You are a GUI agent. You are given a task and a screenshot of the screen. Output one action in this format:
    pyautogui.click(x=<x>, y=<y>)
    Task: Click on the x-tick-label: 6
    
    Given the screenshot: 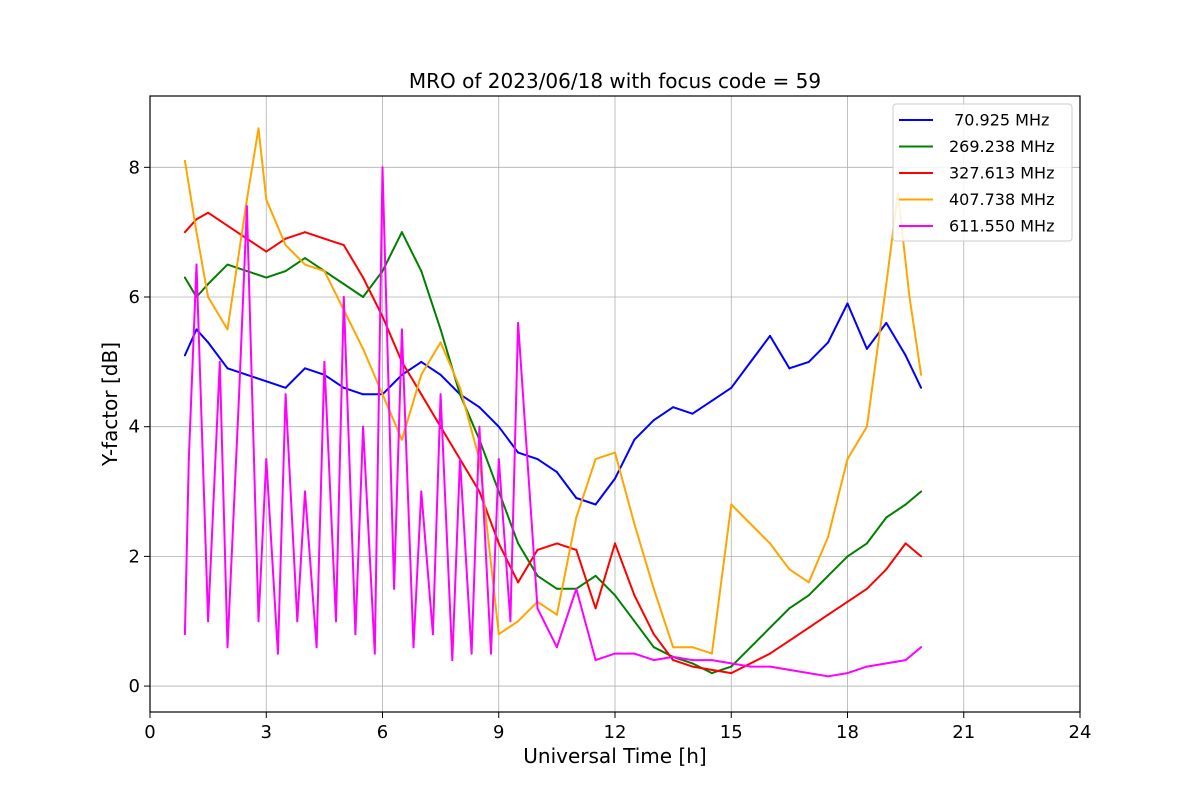 What is the action you would take?
    pyautogui.click(x=382, y=732)
    